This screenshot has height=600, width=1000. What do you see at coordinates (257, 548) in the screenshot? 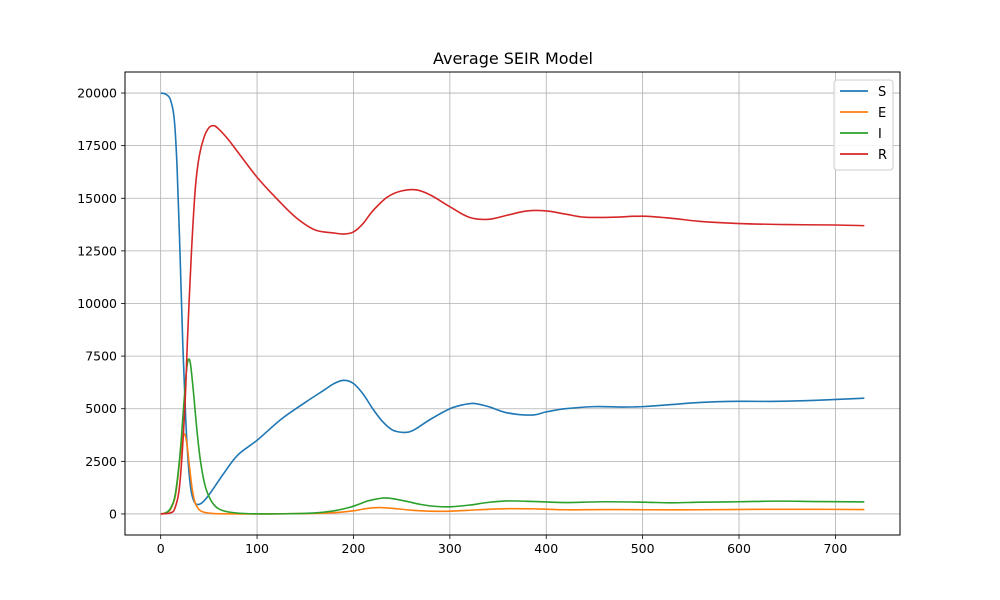
I see `x-tick-label: 100` at bounding box center [257, 548].